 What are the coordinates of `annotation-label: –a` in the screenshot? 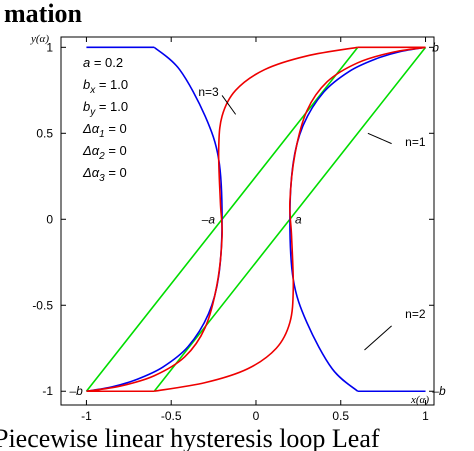 It's located at (208, 219).